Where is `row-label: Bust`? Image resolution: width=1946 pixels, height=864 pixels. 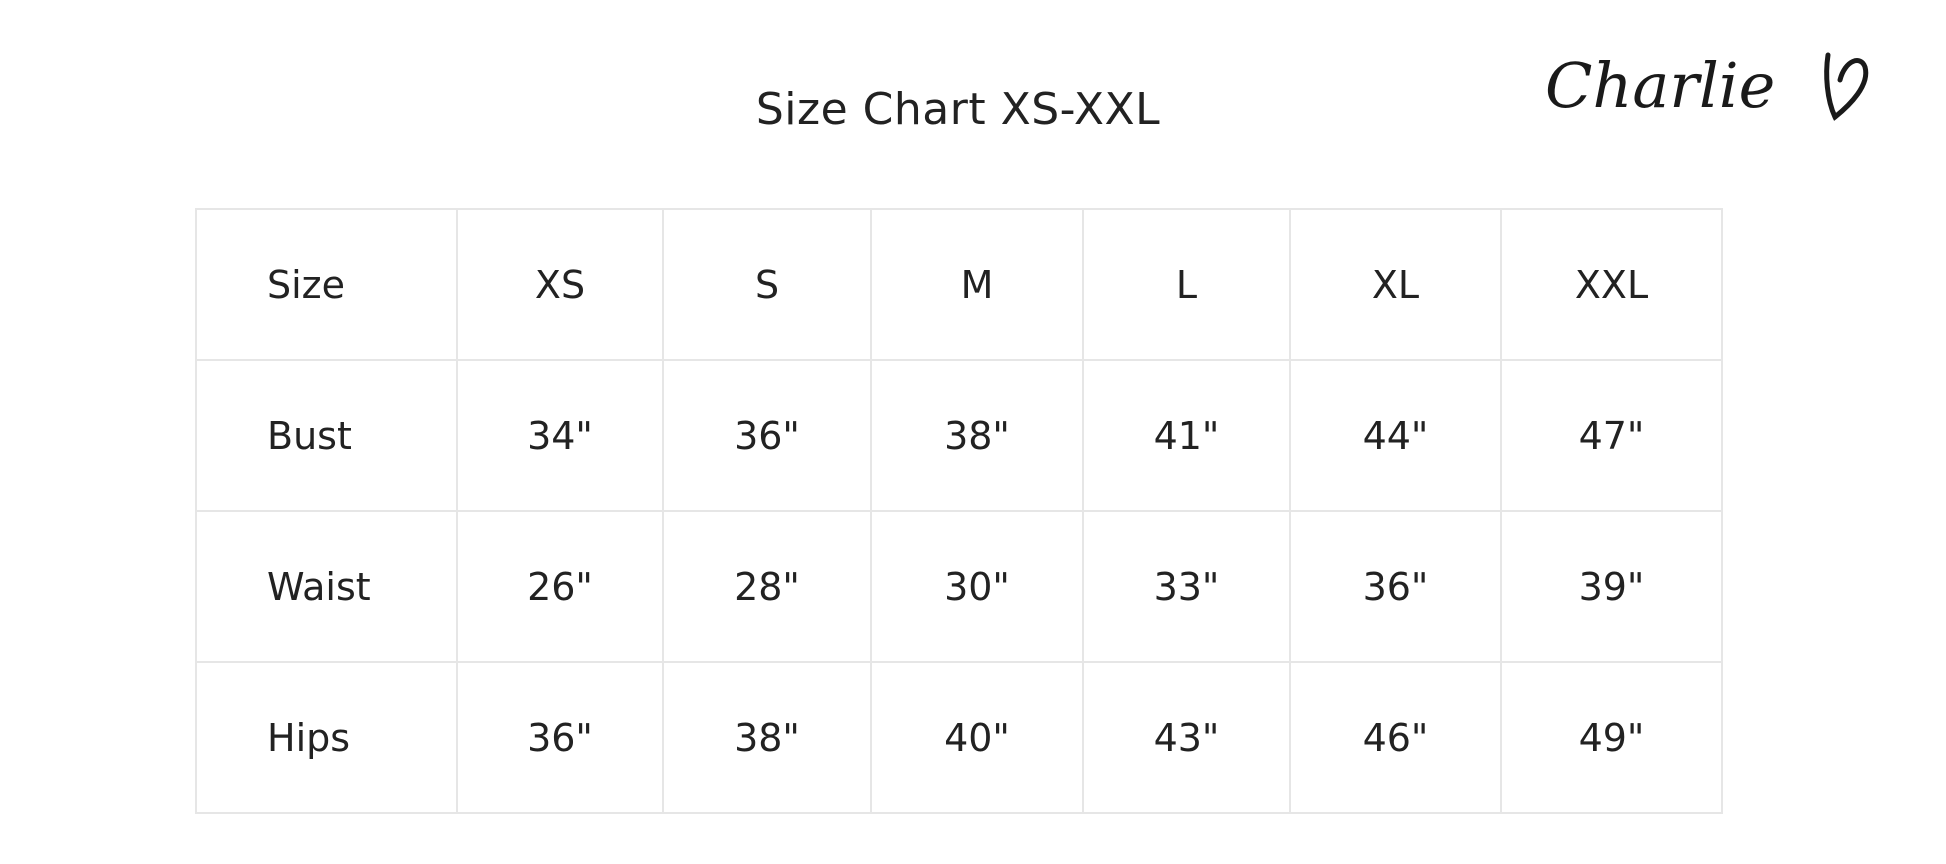
row-label: Bust is located at coordinates (326, 435).